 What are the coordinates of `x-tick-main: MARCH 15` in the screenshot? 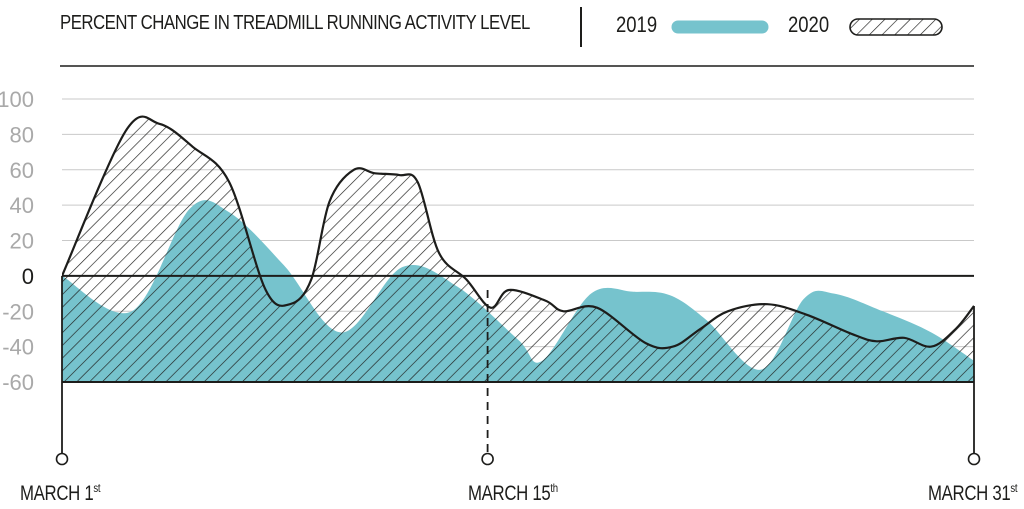 It's located at (509, 493).